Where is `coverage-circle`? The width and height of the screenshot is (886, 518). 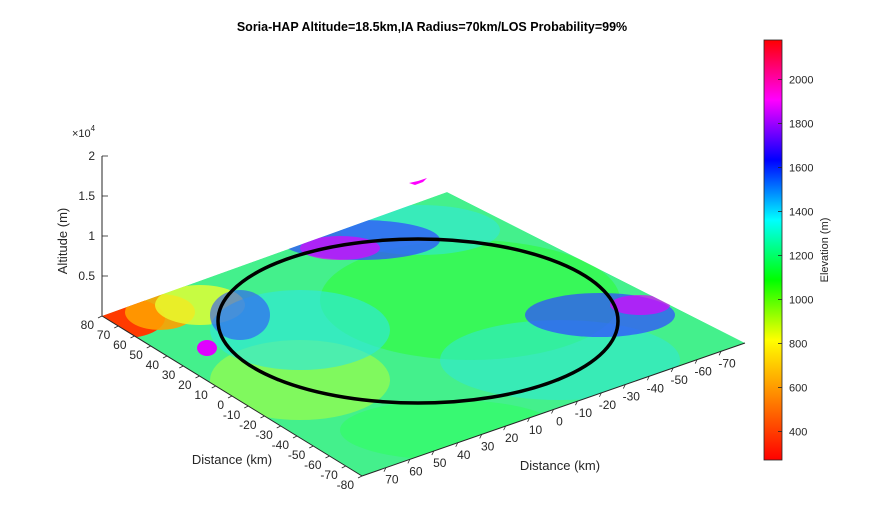
coverage-circle is located at coordinates (418, 321).